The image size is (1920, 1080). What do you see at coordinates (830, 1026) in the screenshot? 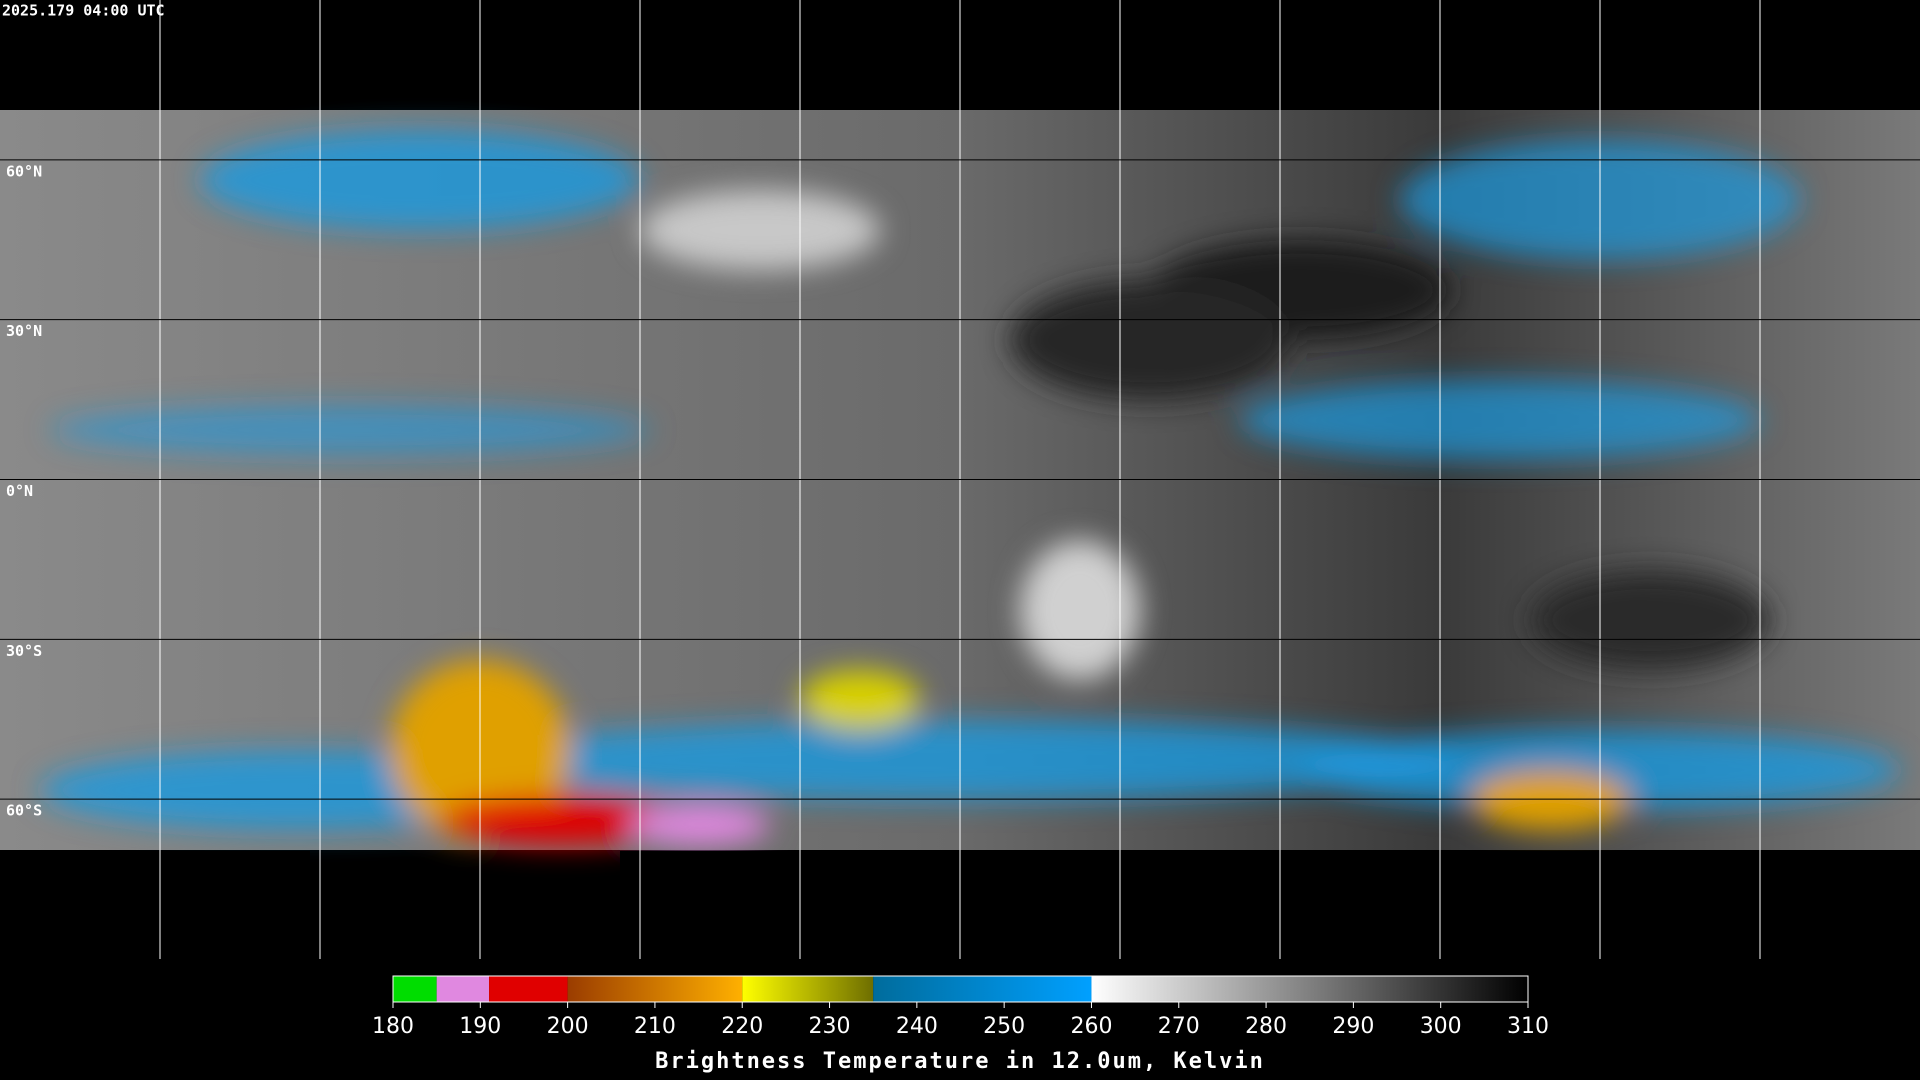
I see `colorbar-tick-label: 230` at bounding box center [830, 1026].